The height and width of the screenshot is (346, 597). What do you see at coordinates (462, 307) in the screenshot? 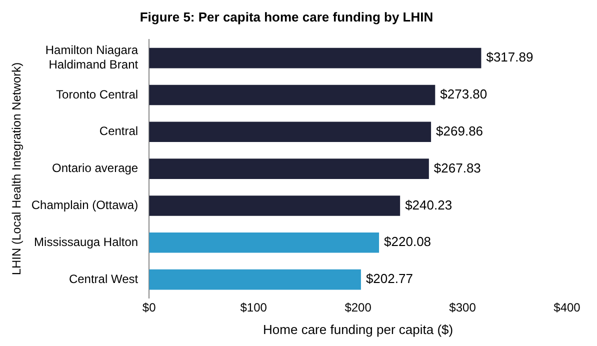
I see `x-tick-label: $300` at bounding box center [462, 307].